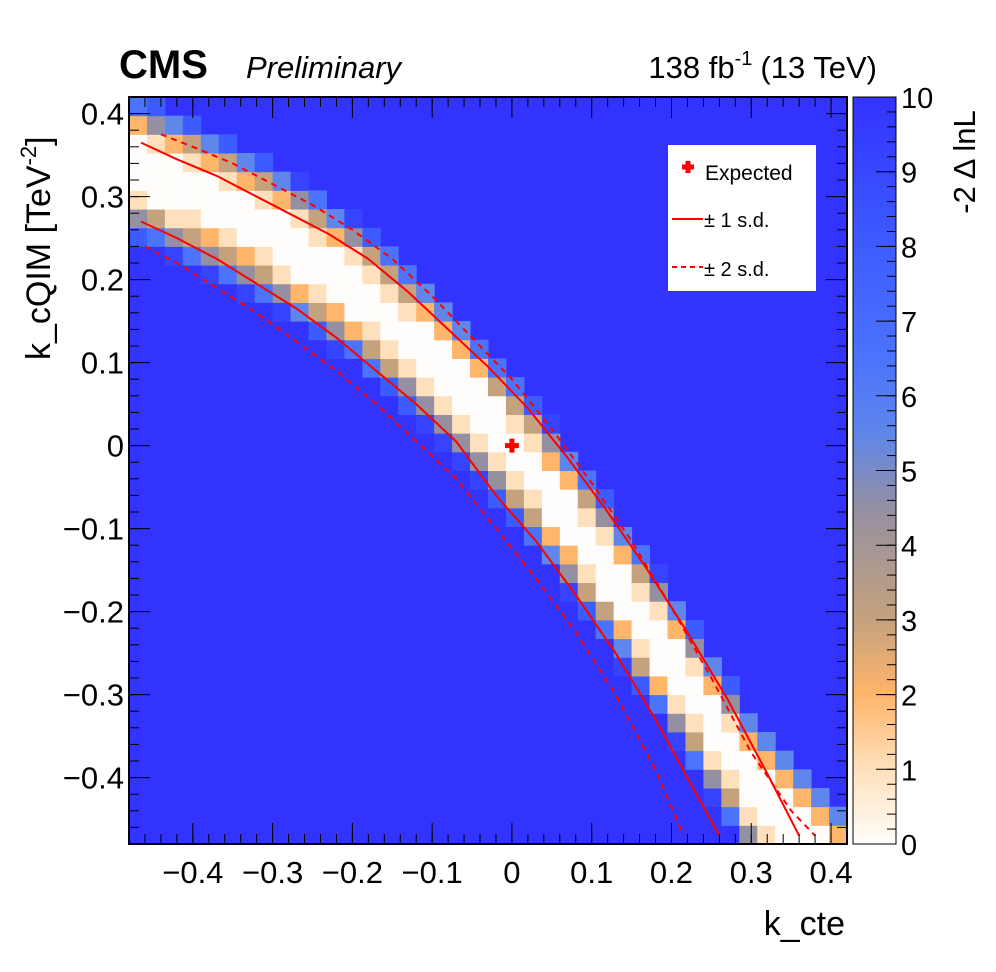 Image resolution: width=996 pixels, height=972 pixels. What do you see at coordinates (511, 445) in the screenshot?
I see `expected-point-cross` at bounding box center [511, 445].